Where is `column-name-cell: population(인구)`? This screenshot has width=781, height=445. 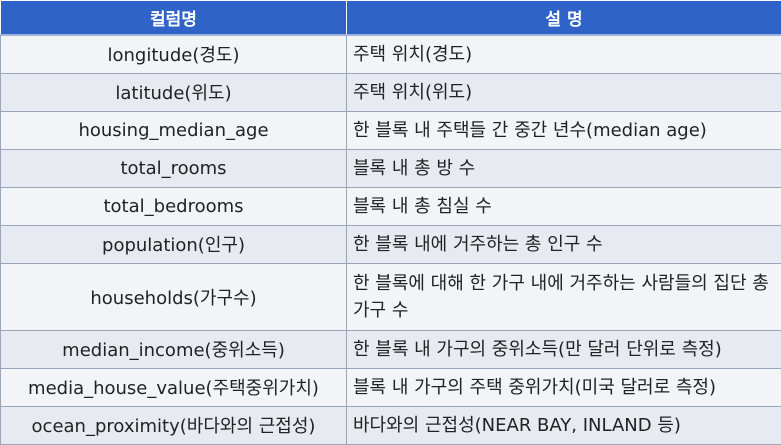
column-name-cell: population(인구) is located at coordinates (174, 244).